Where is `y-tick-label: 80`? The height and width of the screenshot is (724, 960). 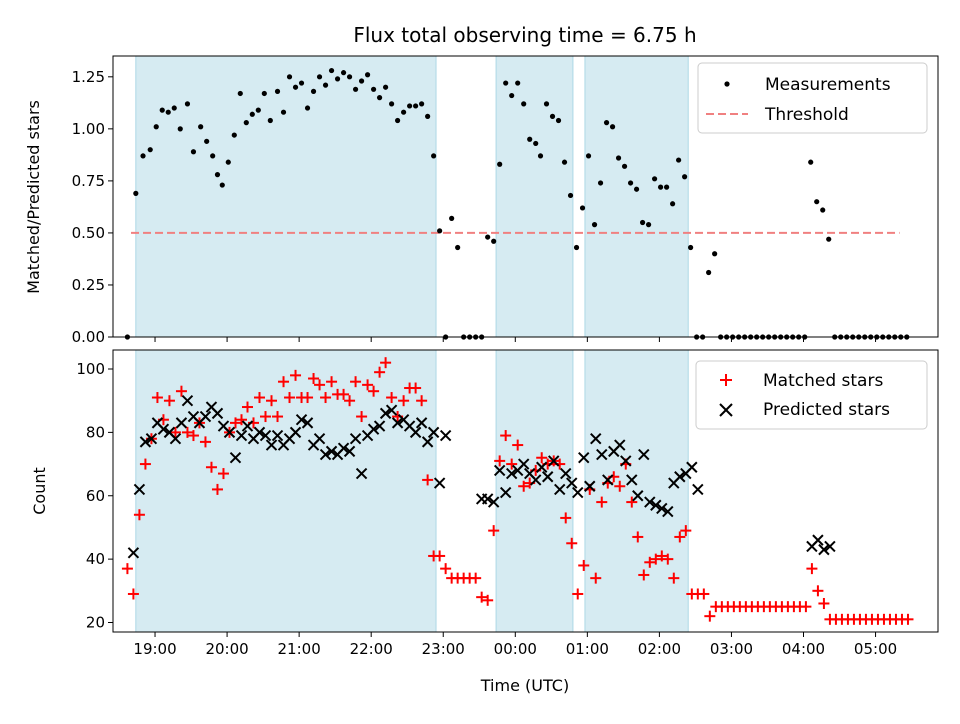
y-tick-label: 80 is located at coordinates (95, 432).